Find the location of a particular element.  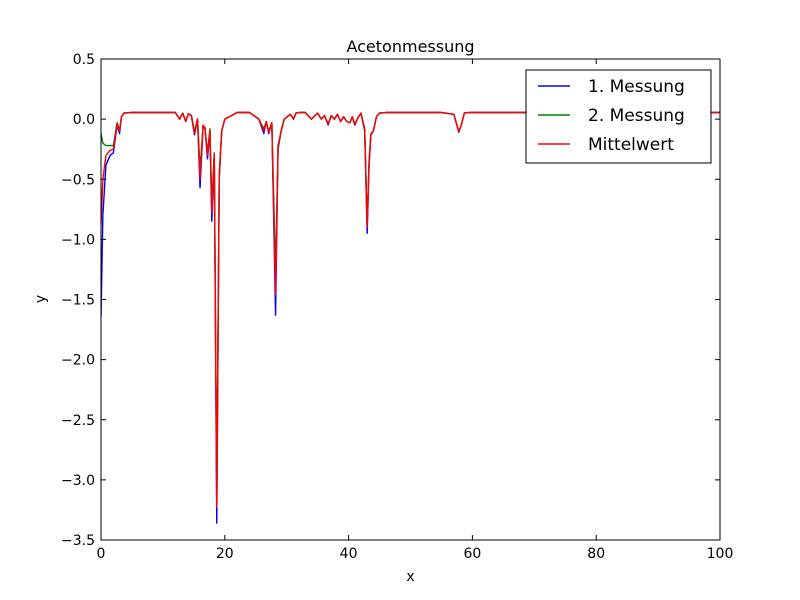

y-tick-label: −1.0 is located at coordinates (78, 240).